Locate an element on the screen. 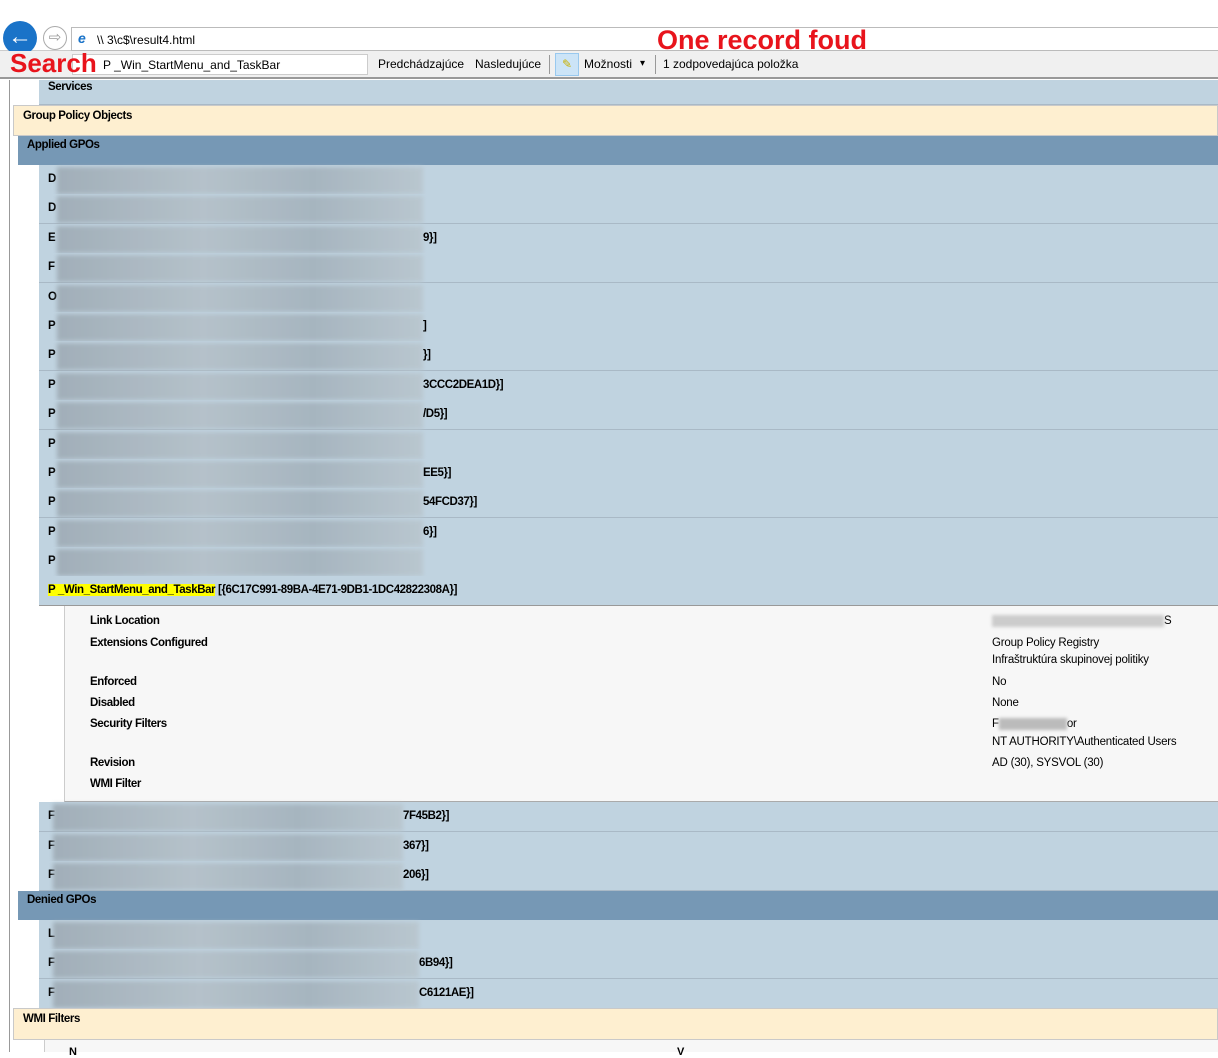 Image resolution: width=1218 pixels, height=1058 pixels. gpo-row: P 54FCD37}] is located at coordinates (628, 503).